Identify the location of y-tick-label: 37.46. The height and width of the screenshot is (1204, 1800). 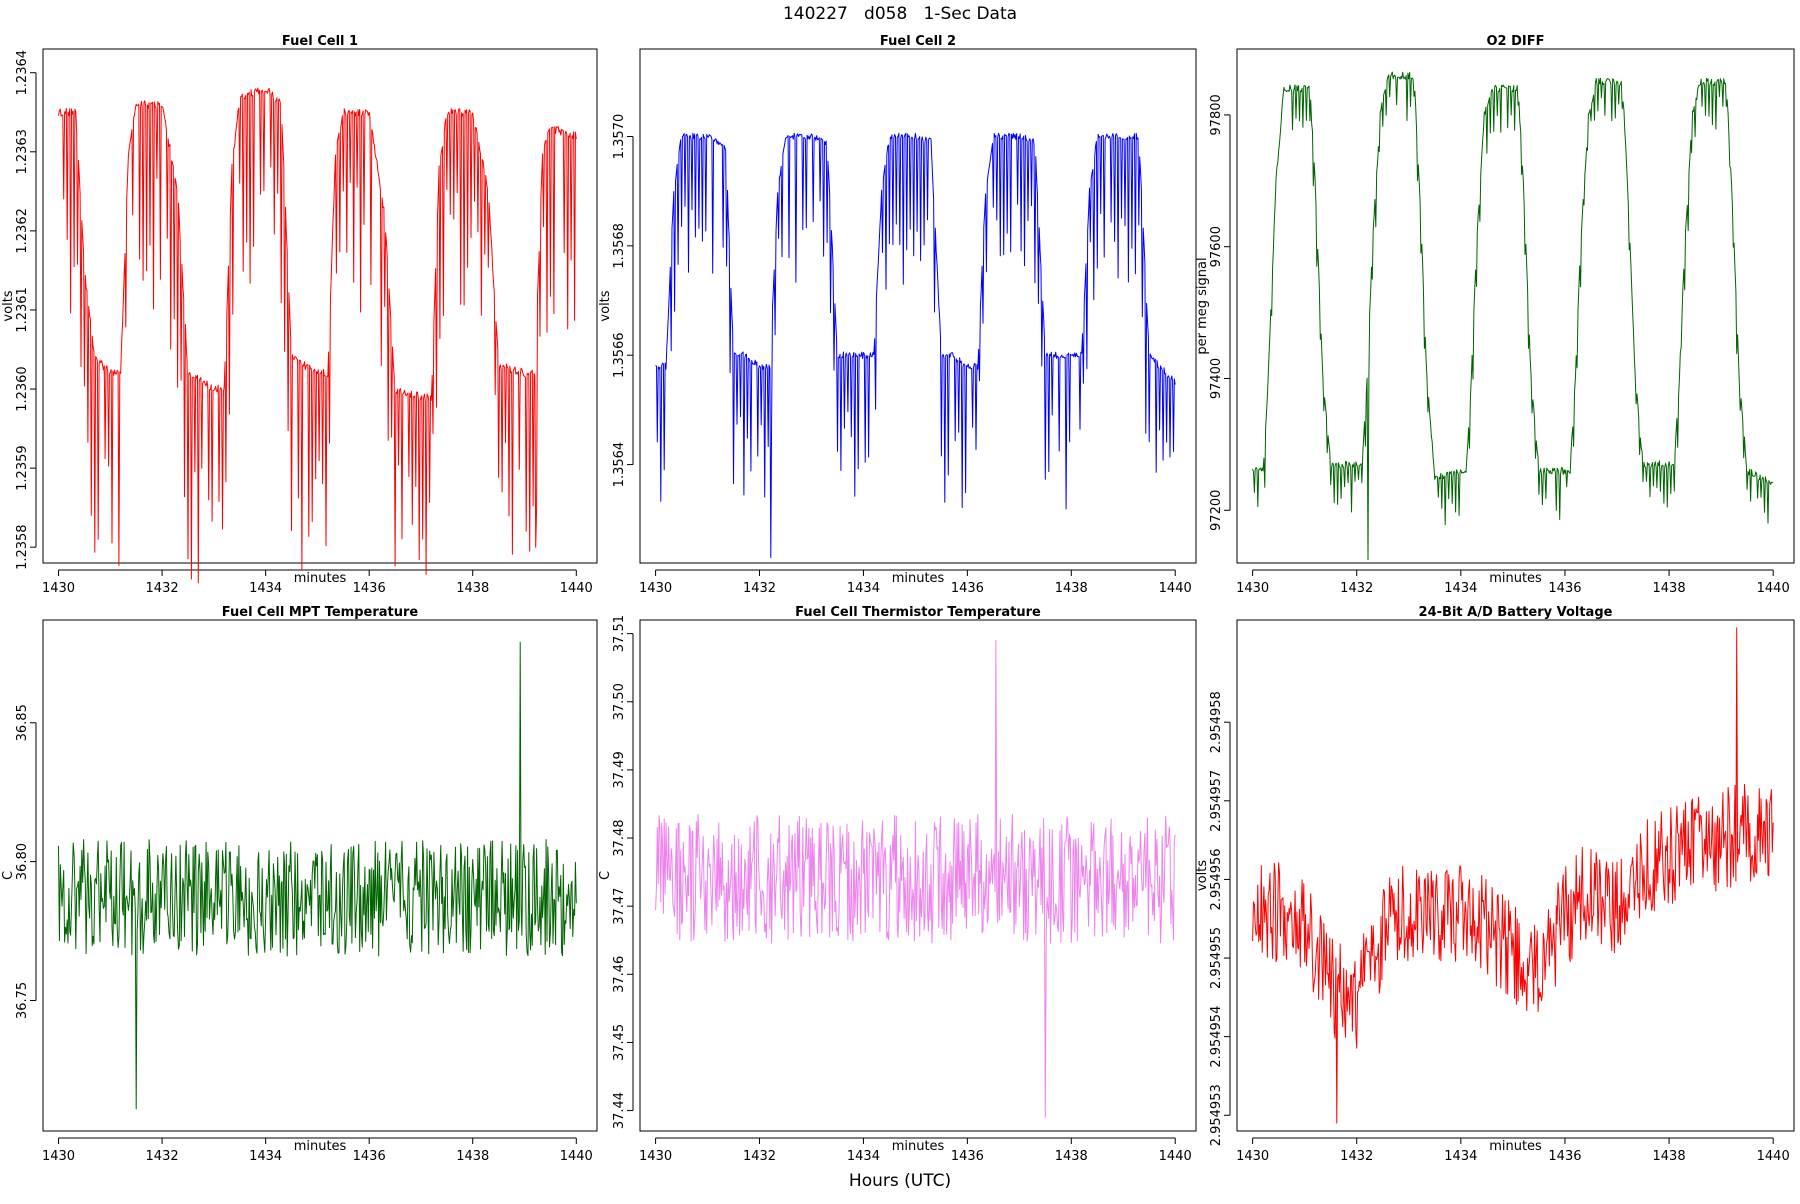
(619, 974).